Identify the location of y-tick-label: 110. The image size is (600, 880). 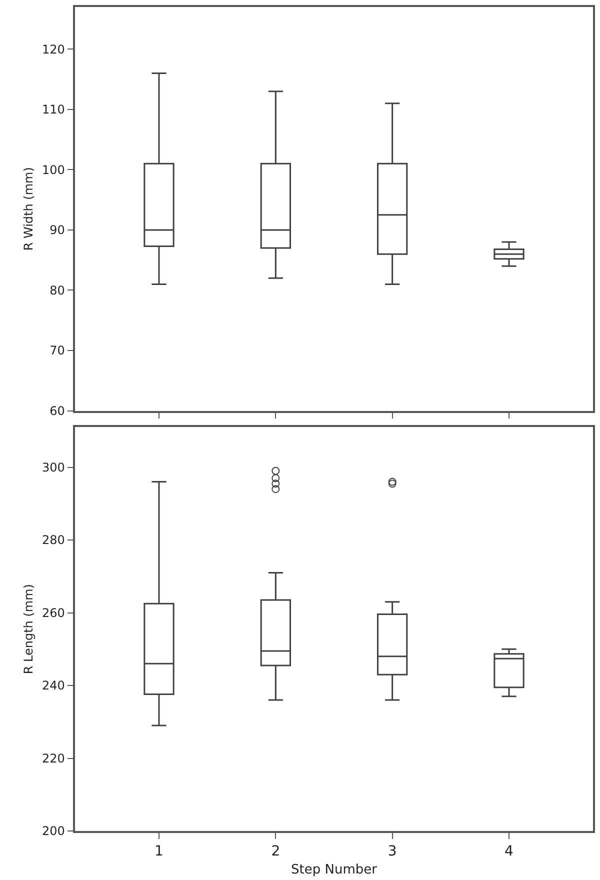
(53, 109).